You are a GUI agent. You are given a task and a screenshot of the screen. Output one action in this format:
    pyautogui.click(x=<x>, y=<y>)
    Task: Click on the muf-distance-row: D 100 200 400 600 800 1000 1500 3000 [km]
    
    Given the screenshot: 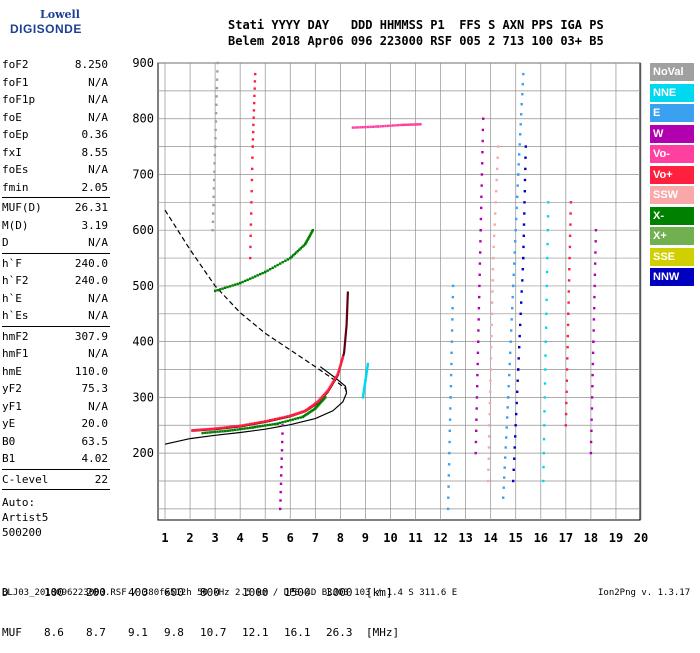 What is the action you would take?
    pyautogui.click(x=202, y=593)
    